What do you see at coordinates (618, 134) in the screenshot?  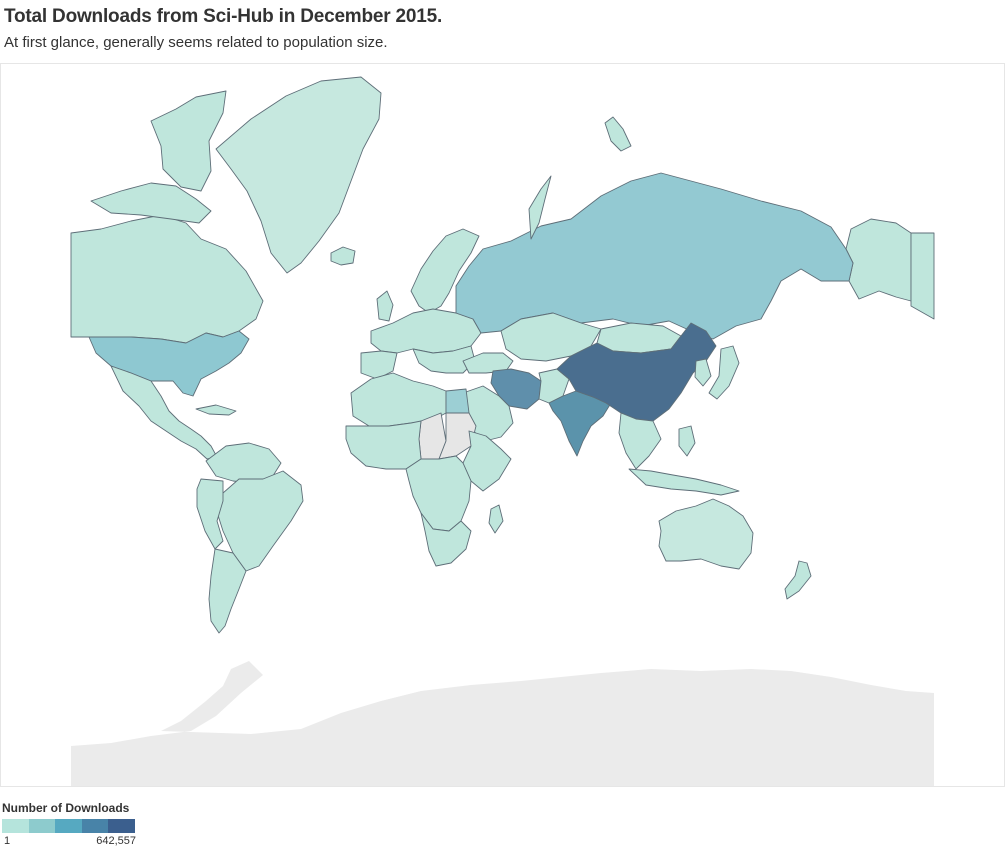 I see `country-russia-svalbard` at bounding box center [618, 134].